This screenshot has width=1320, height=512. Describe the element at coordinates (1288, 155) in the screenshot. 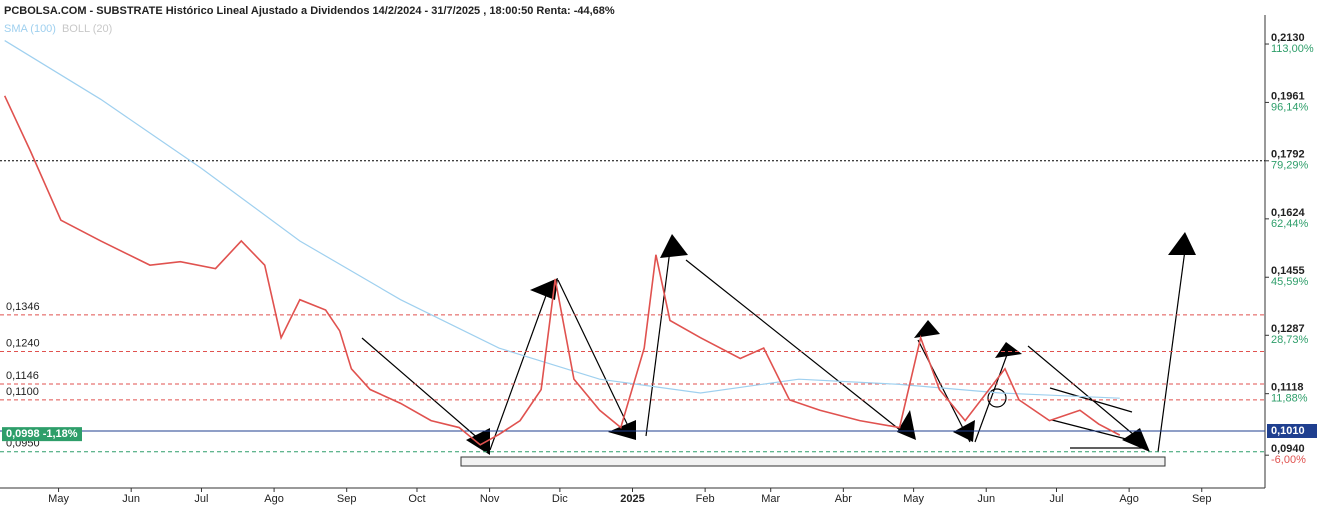

I see `y-tick-label: 0,1792` at that location.